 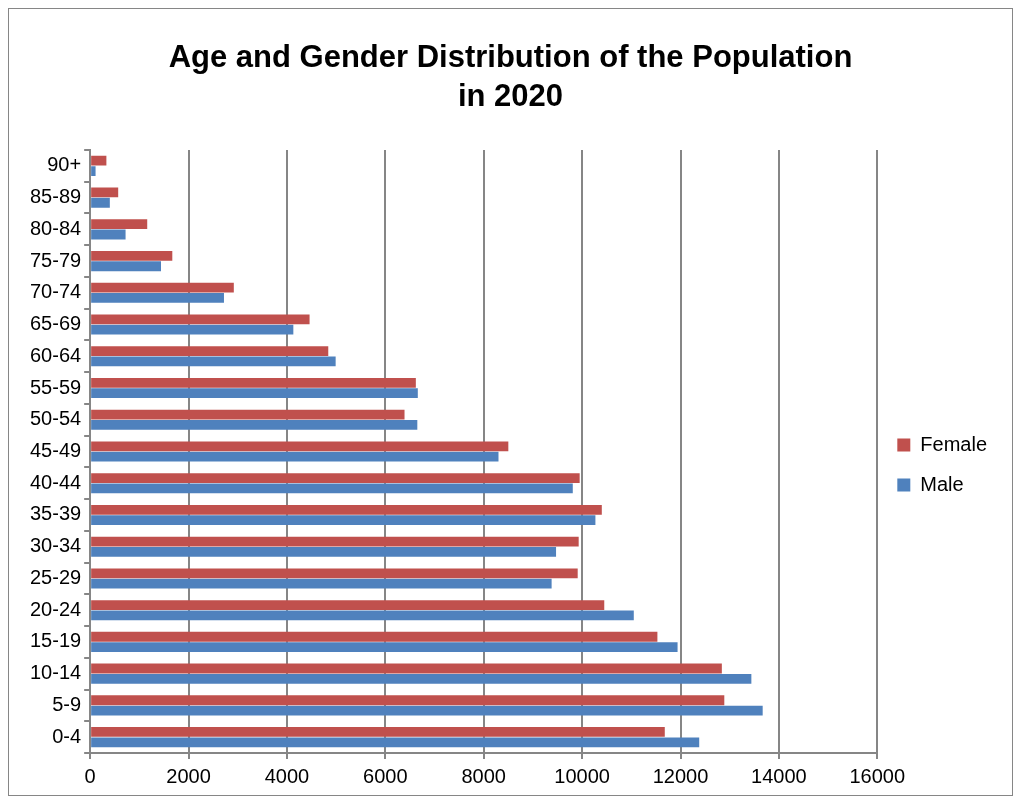 I want to click on y-tick-label: 80-84, so click(x=56, y=227).